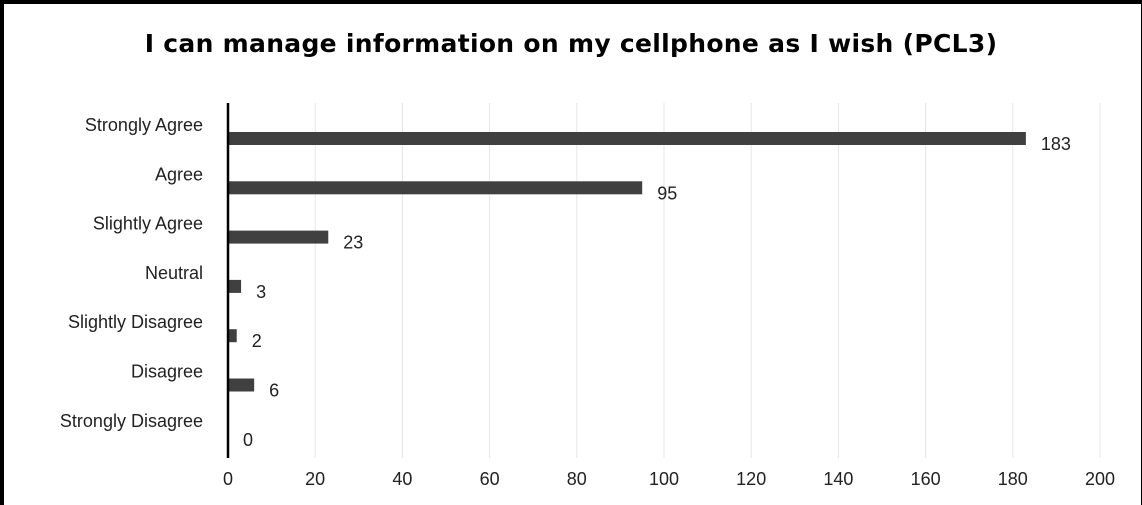 Image resolution: width=1142 pixels, height=505 pixels. What do you see at coordinates (274, 391) in the screenshot?
I see `data-label: 6` at bounding box center [274, 391].